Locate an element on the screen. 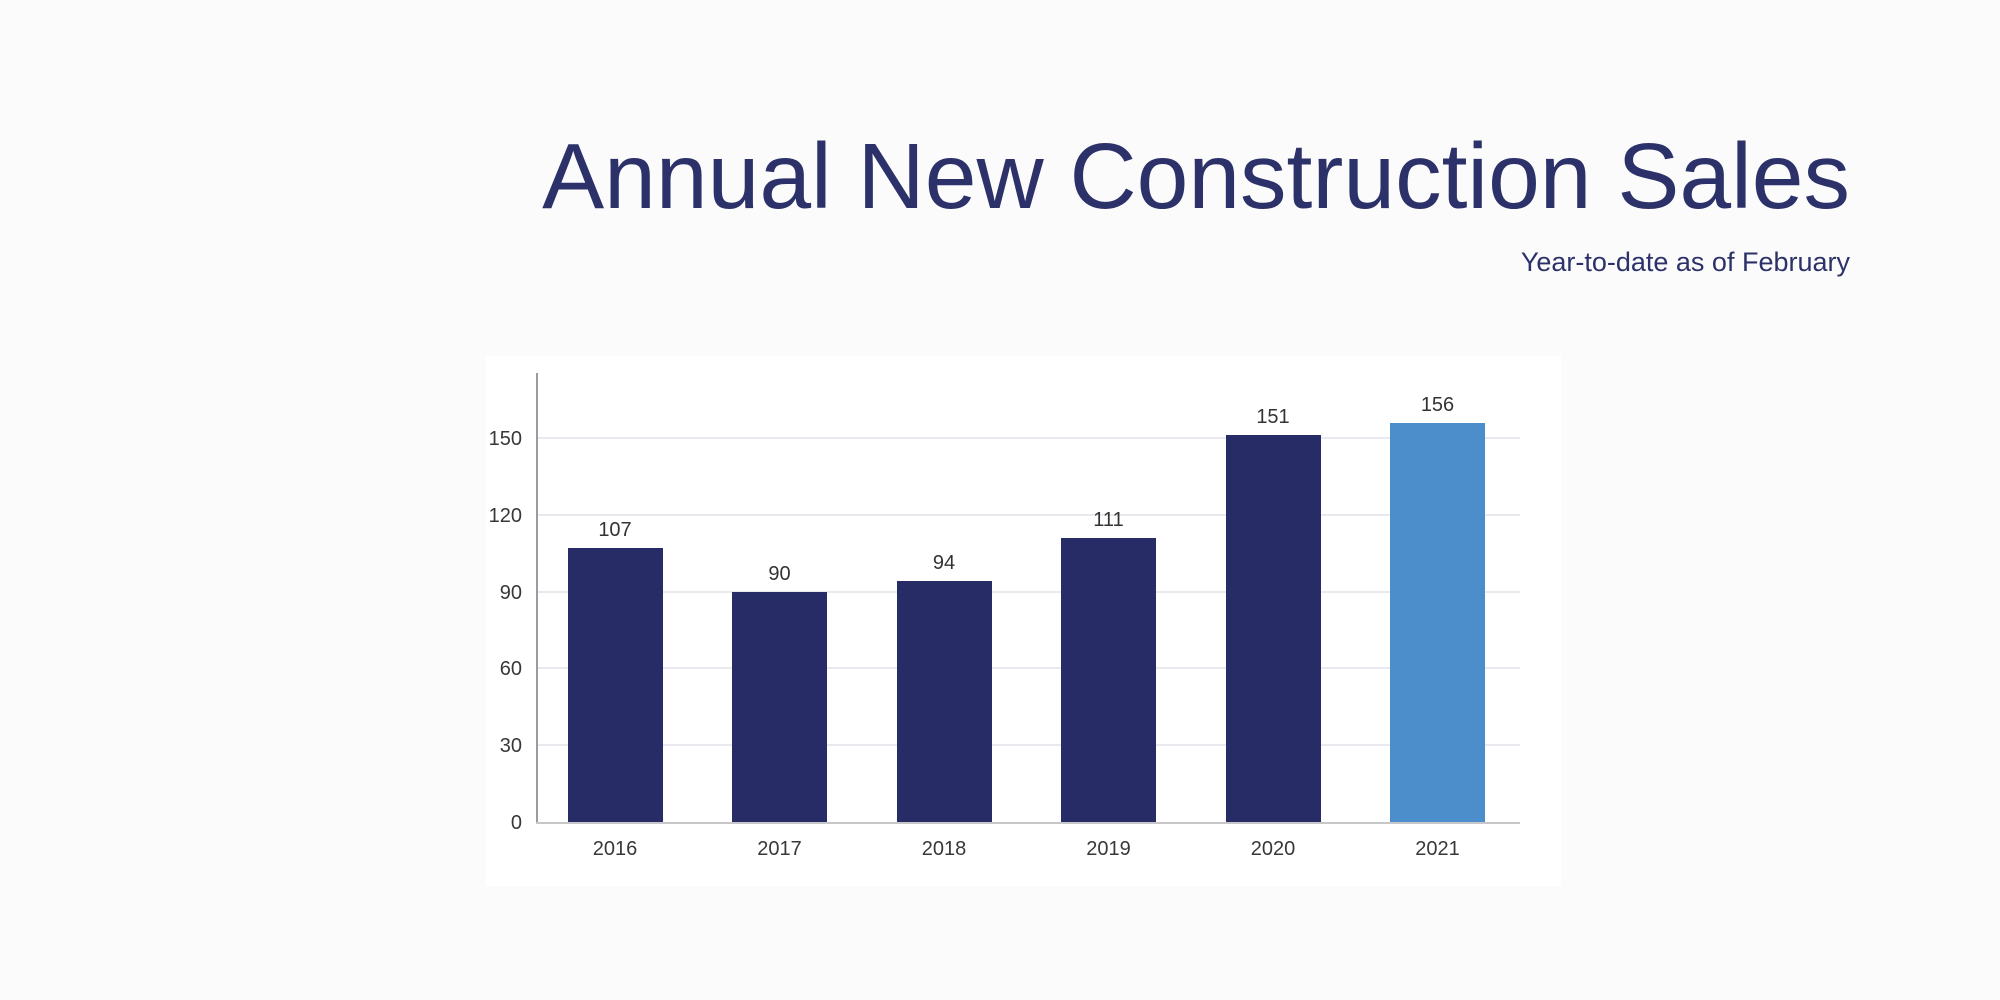 The height and width of the screenshot is (1000, 2000). y-axis-line is located at coordinates (537, 598).